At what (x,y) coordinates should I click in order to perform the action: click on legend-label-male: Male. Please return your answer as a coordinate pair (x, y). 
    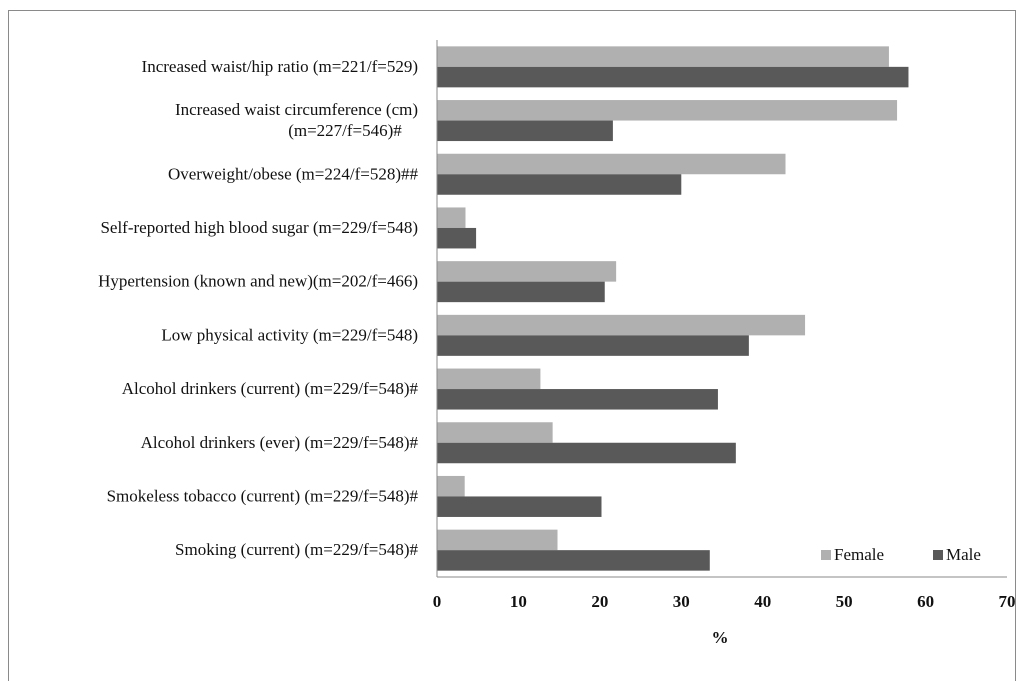
    Looking at the image, I should click on (963, 554).